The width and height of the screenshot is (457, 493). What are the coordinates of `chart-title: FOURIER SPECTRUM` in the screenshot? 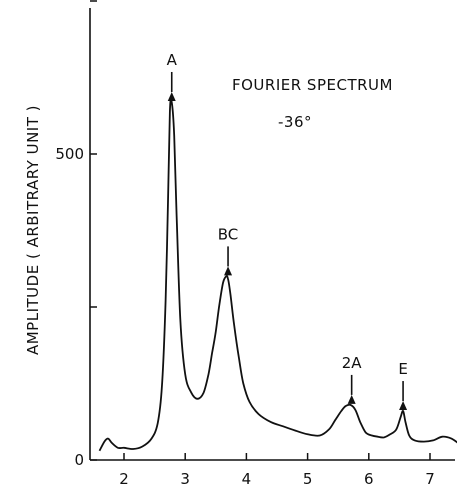 It's located at (312, 85).